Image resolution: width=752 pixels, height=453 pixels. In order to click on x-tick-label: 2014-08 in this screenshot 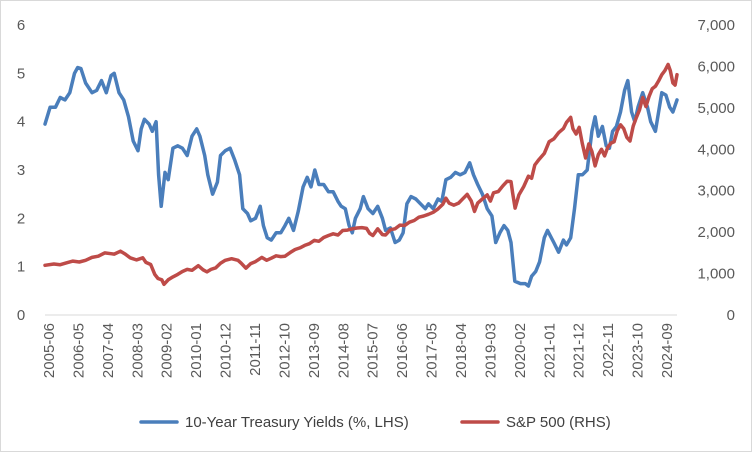, I will do `click(343, 350)`.